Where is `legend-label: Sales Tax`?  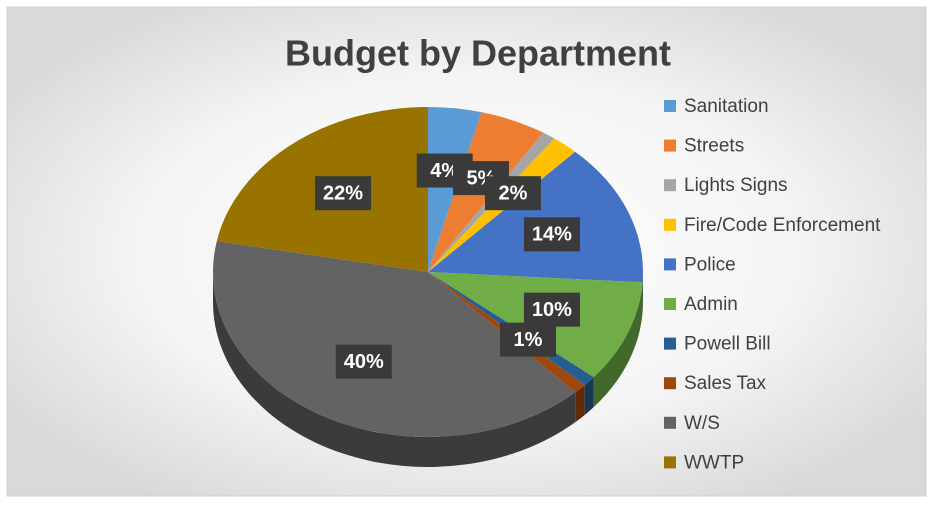 legend-label: Sales Tax is located at coordinates (725, 383).